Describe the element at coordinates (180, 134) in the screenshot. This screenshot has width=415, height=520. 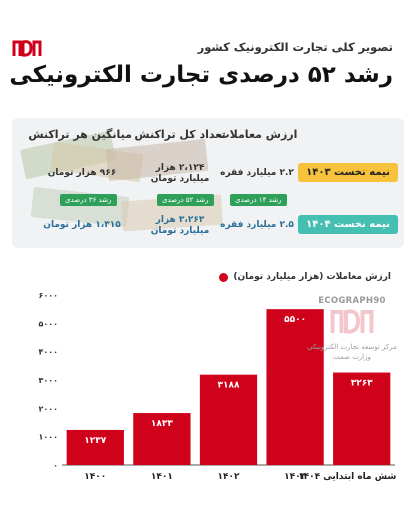
I see `column-header-count: تعداد کل تراکنش` at that location.